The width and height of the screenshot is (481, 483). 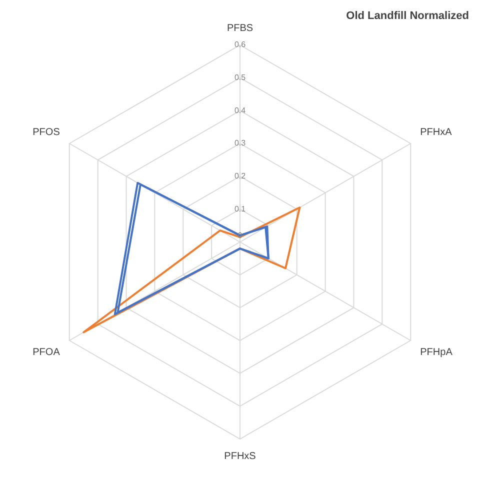 I want to click on spoke-label: PFHxS, so click(x=240, y=456).